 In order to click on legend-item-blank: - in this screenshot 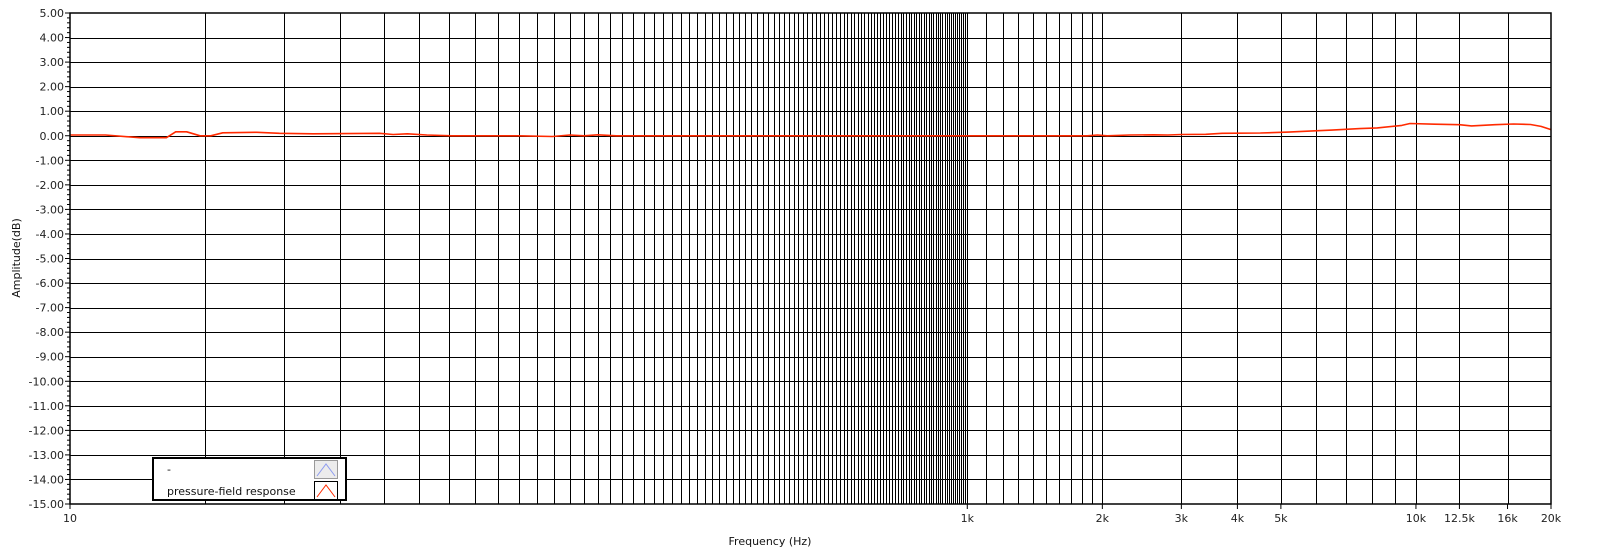, I will do `click(249, 470)`.